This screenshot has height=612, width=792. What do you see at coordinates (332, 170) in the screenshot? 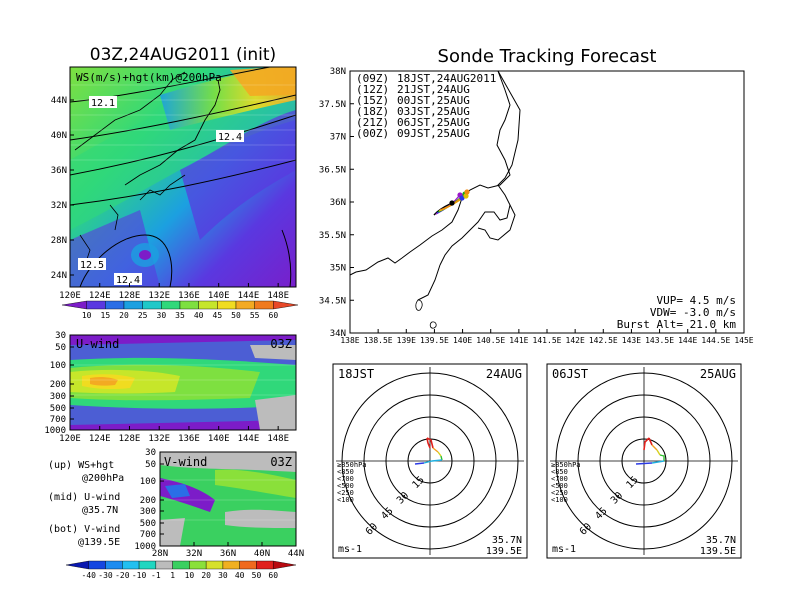
I see `lat-tick-label: 36.5N` at bounding box center [332, 170].